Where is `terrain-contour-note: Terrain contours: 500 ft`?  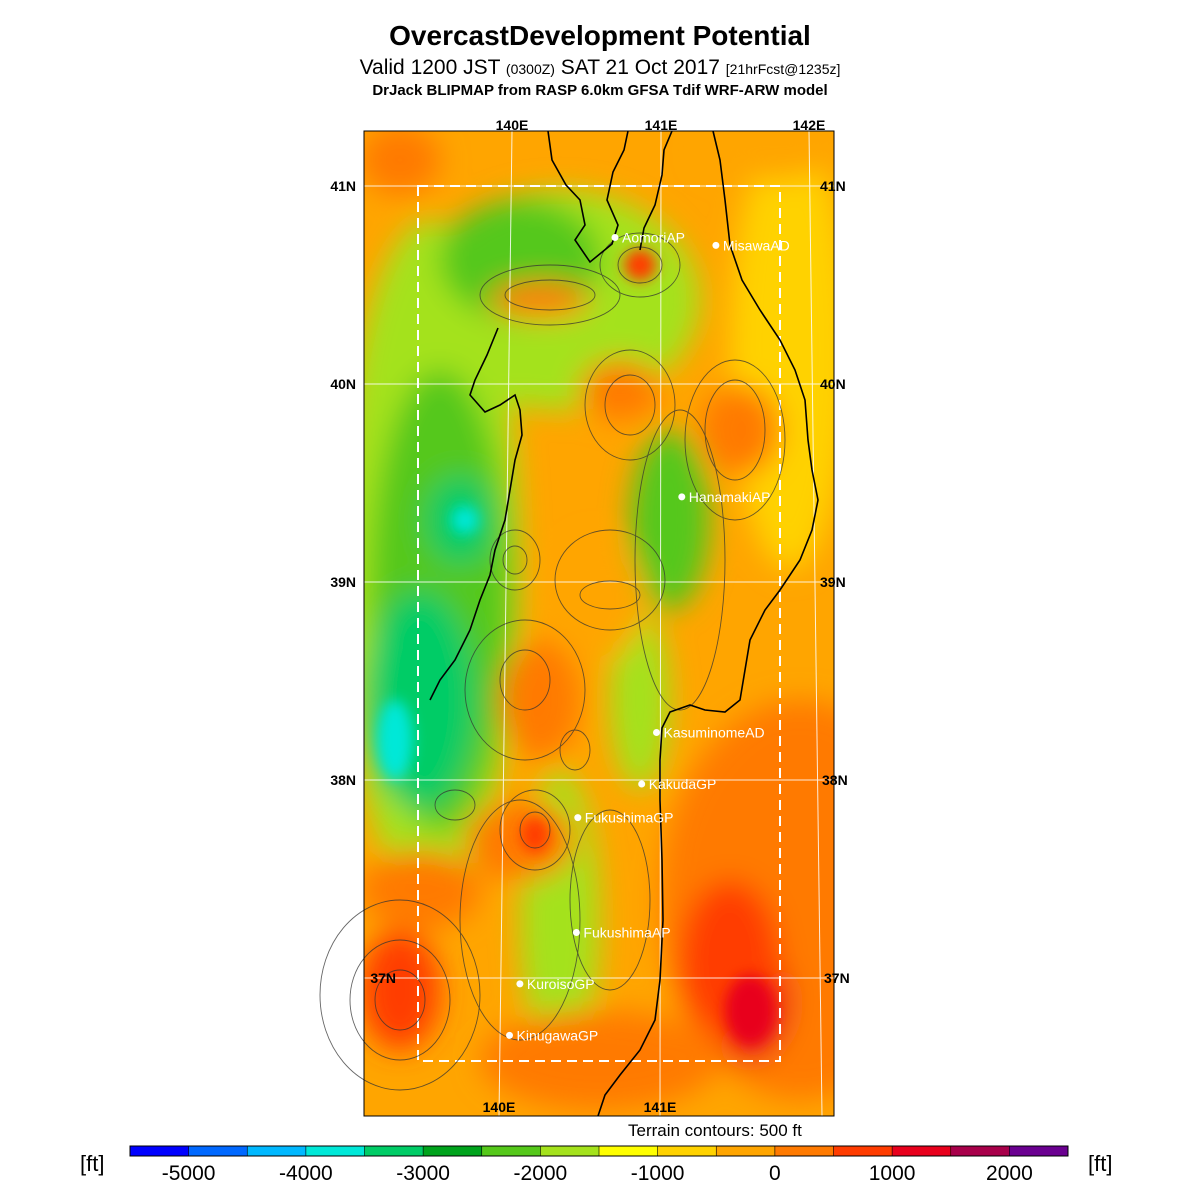 terrain-contour-note: Terrain contours: 500 ft is located at coordinates (715, 1130).